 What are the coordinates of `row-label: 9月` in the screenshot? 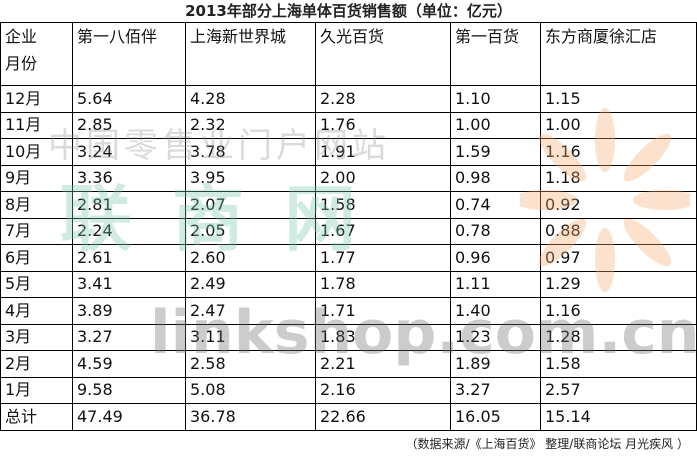 It's located at (36, 178).